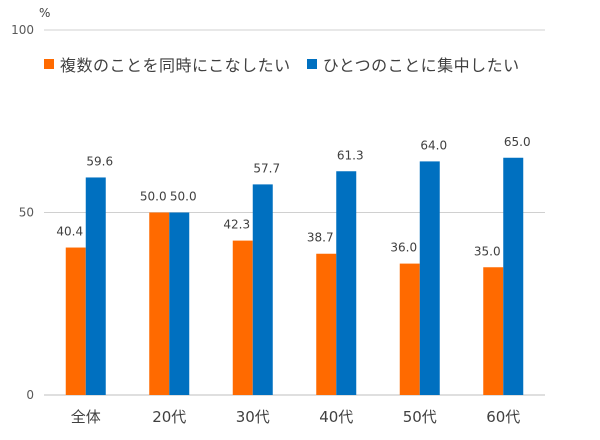 The height and width of the screenshot is (440, 600). Describe the element at coordinates (311, 64) in the screenshot. I see `legend-swatch-blue` at that location.